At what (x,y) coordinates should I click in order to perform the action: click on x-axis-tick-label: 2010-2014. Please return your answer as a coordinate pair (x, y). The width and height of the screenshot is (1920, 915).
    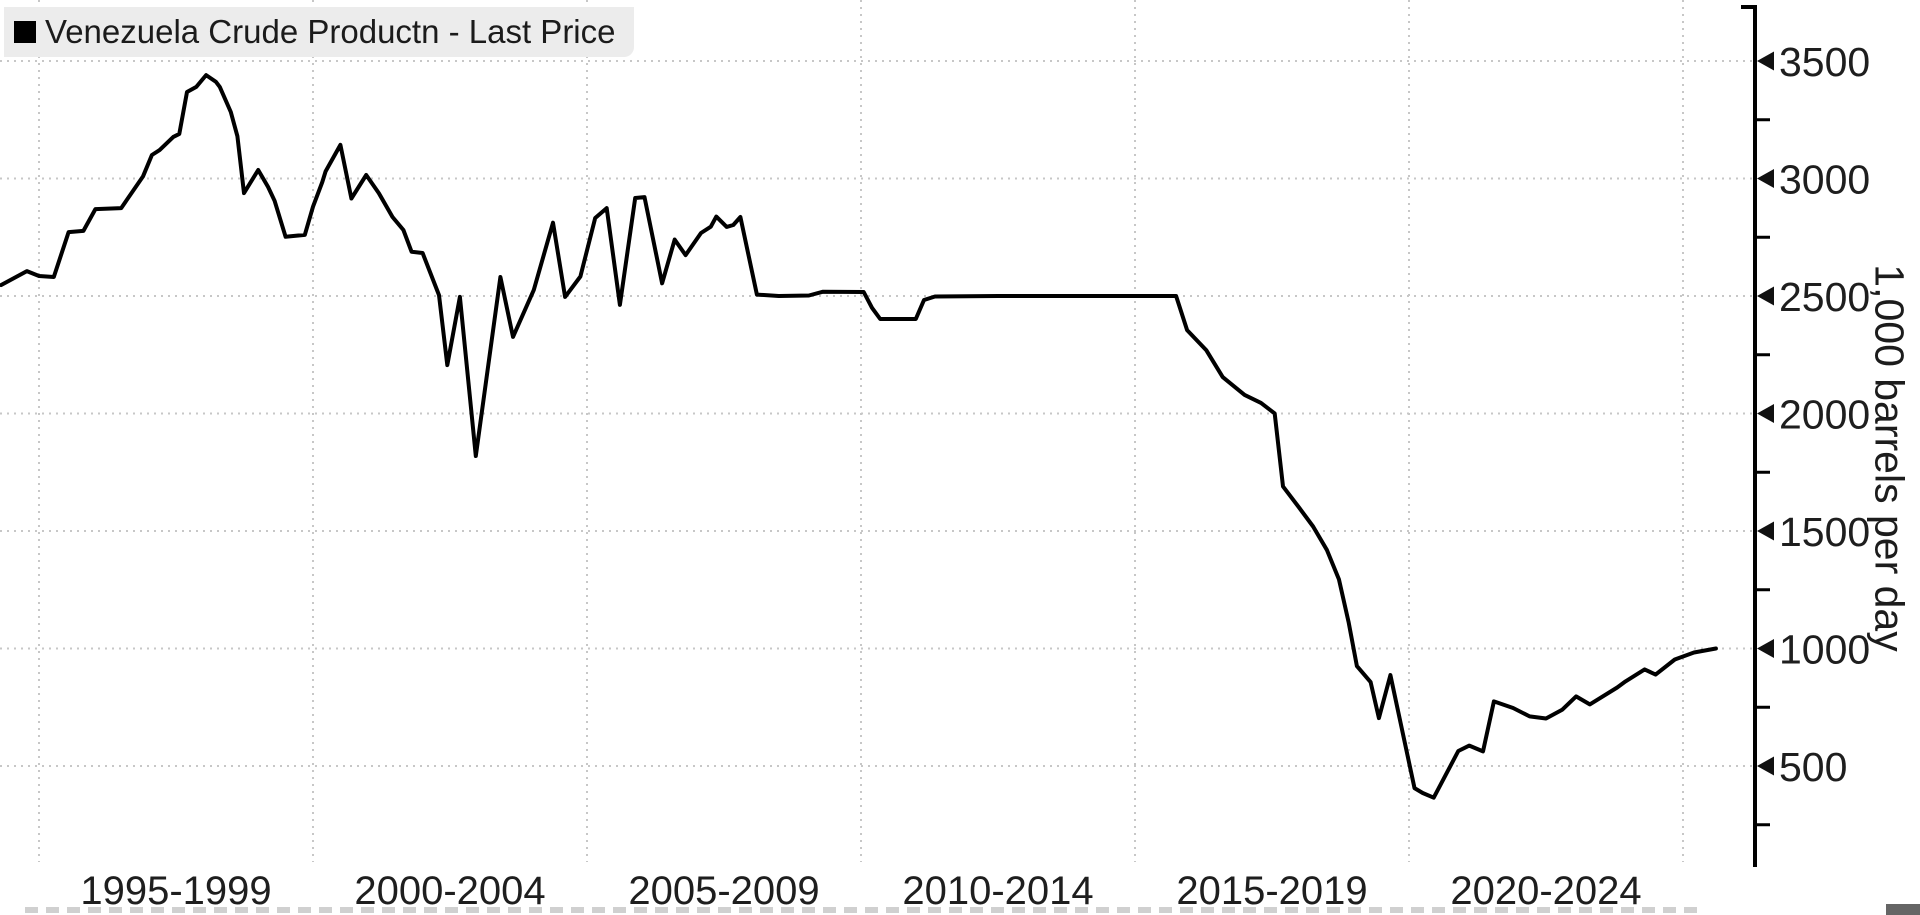
    Looking at the image, I should click on (997, 891).